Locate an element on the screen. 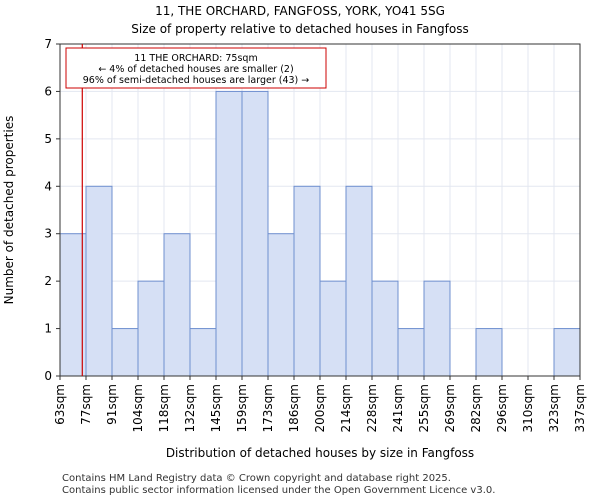  x-tick-label-4: 118sqm is located at coordinates (164, 408).